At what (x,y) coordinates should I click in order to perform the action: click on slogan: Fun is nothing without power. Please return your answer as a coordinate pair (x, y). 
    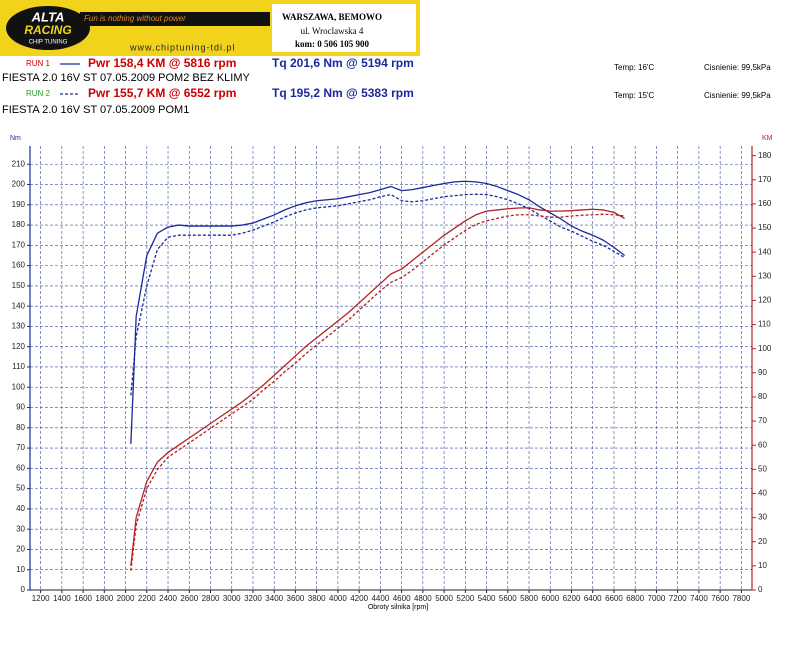
    Looking at the image, I should click on (135, 18).